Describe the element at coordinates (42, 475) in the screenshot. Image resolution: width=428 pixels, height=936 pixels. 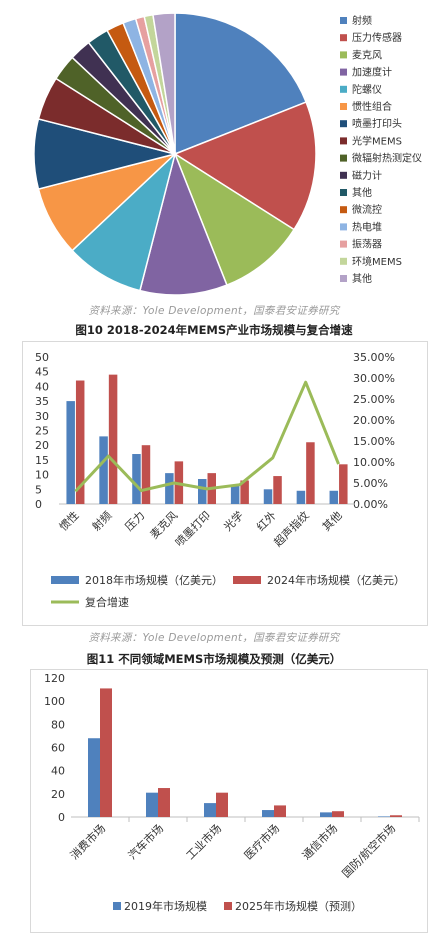
I see `y-tick-label: 10` at that location.